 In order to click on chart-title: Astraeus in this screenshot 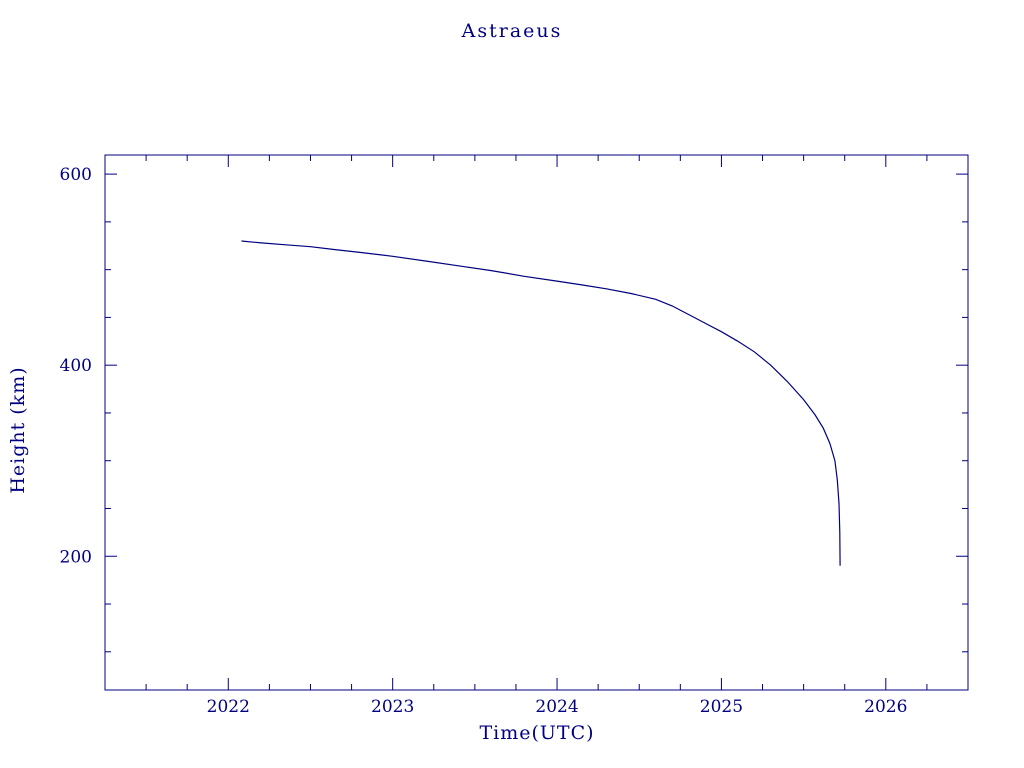, I will do `click(512, 31)`.